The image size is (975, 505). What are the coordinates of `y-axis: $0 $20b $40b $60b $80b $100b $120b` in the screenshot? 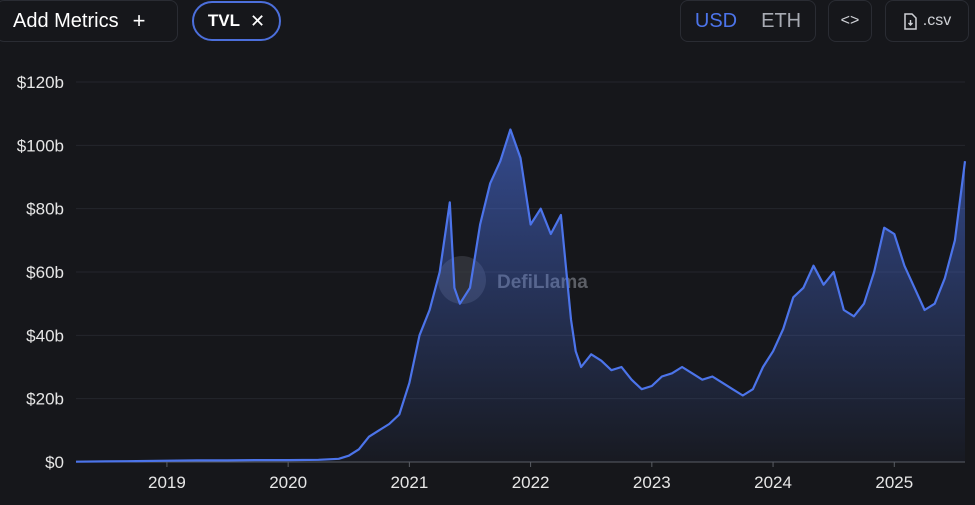 It's located at (40, 272).